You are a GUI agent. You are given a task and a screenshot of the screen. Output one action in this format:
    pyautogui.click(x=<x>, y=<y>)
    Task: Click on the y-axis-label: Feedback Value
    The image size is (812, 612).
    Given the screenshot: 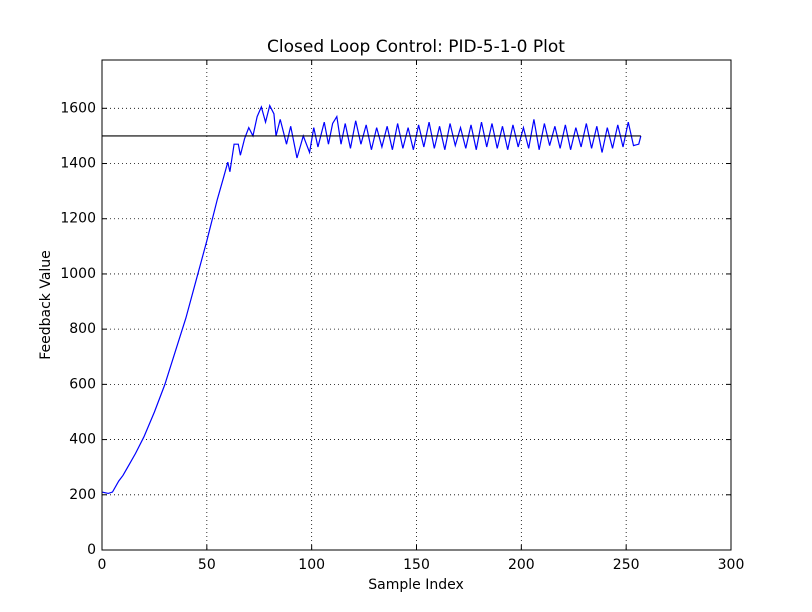 What is the action you would take?
    pyautogui.click(x=46, y=305)
    